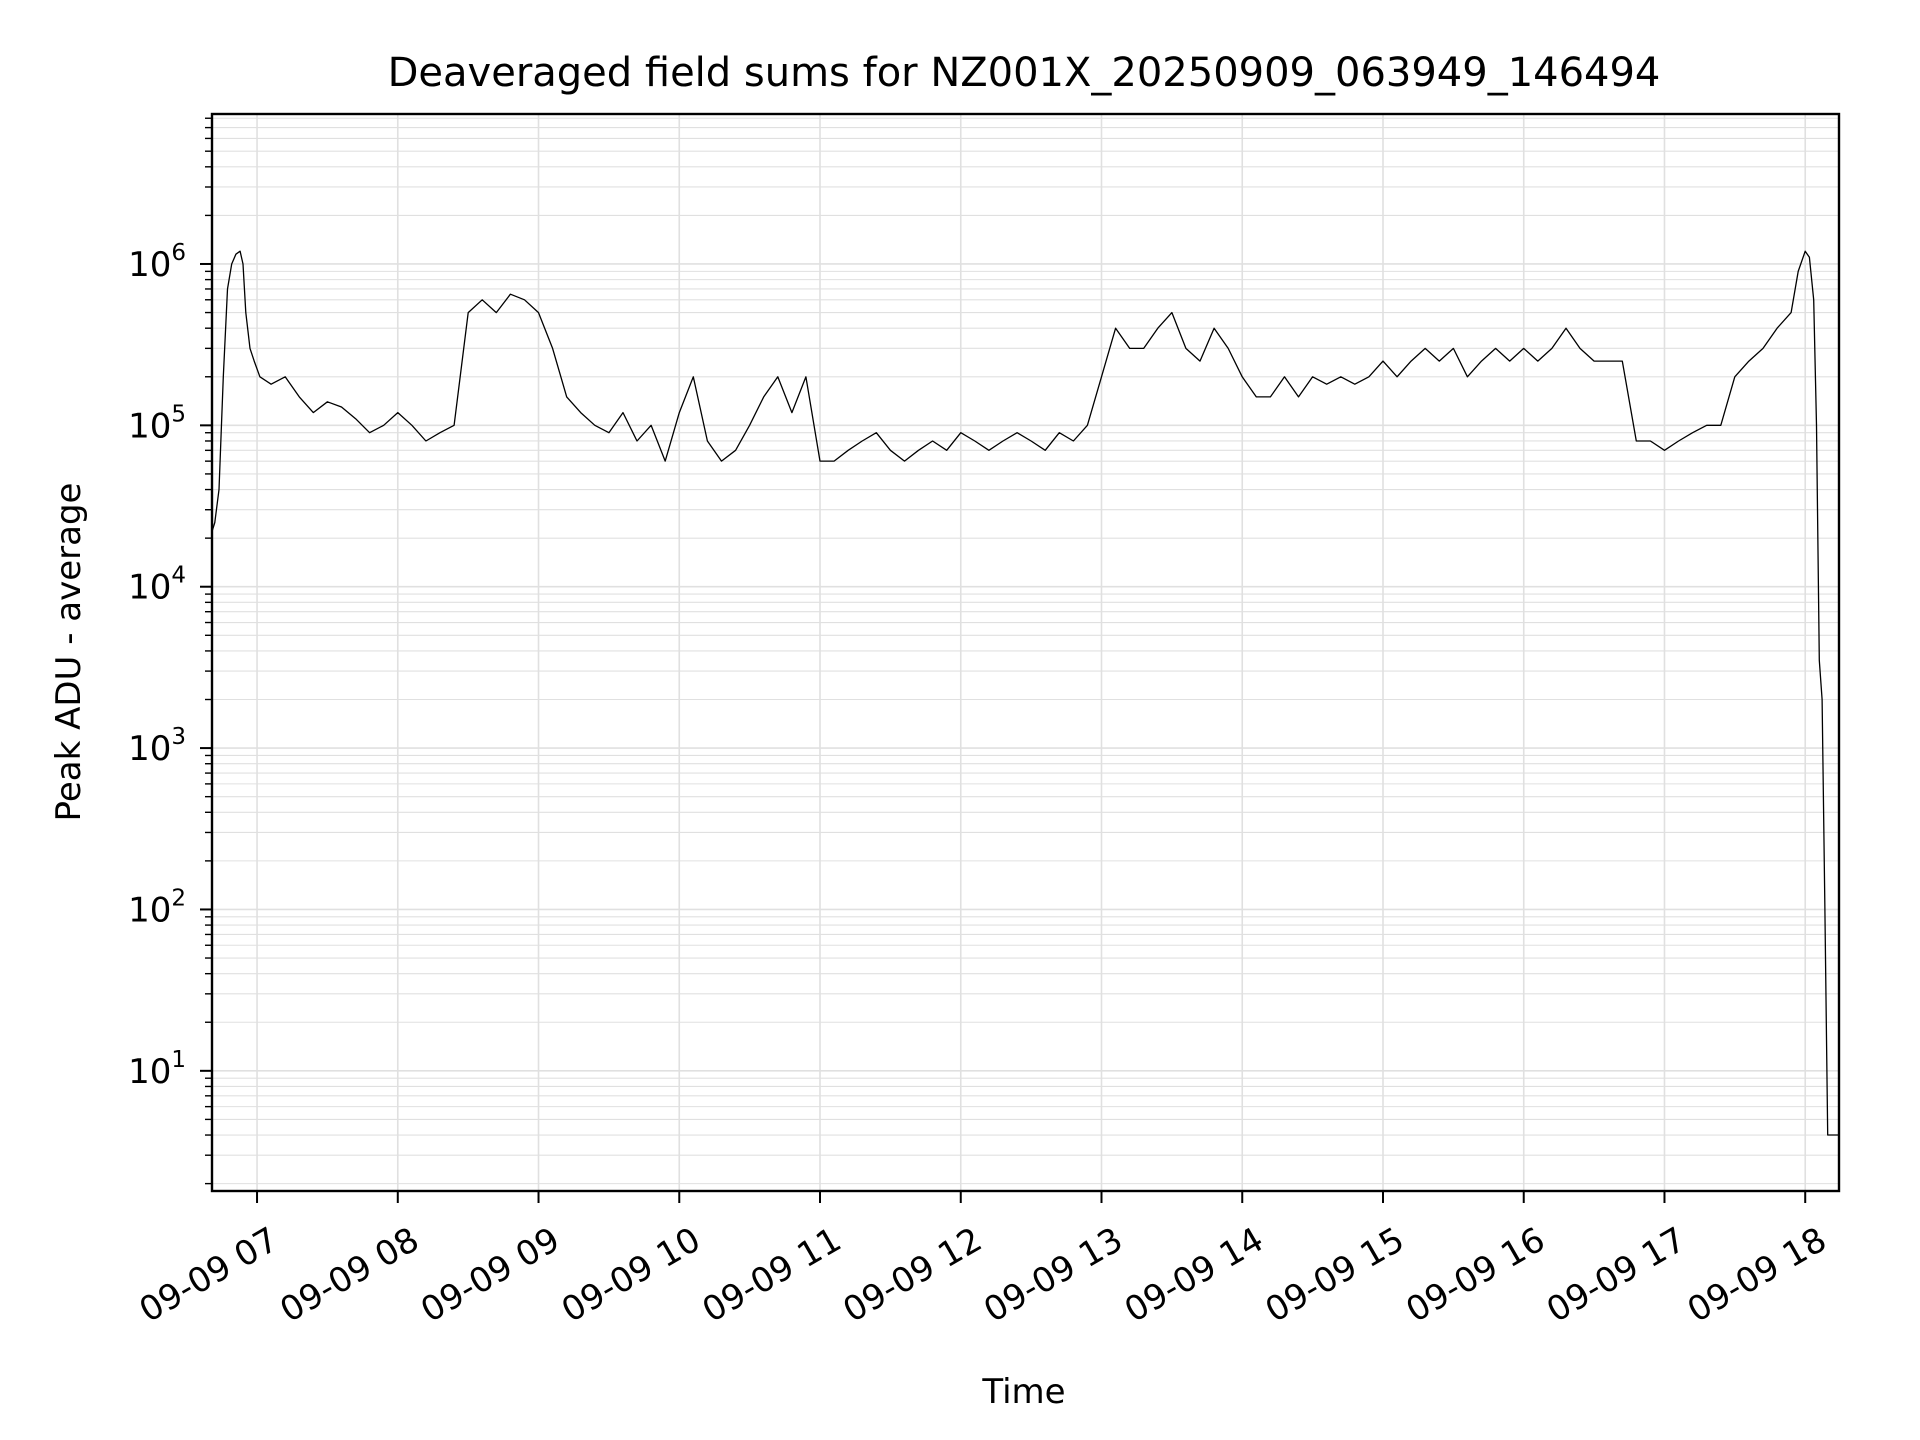 The image size is (1920, 1440). I want to click on x-tick-label: 09-09 08, so click(349, 1275).